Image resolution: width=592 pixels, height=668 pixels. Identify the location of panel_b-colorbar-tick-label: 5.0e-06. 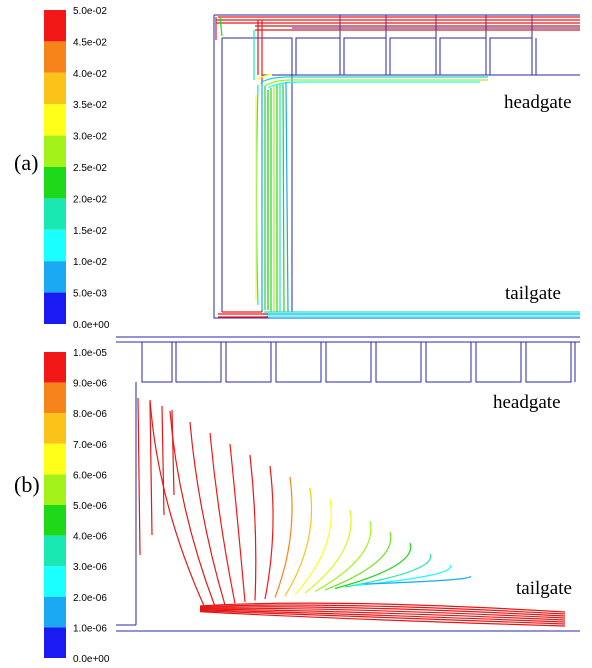
(90, 506).